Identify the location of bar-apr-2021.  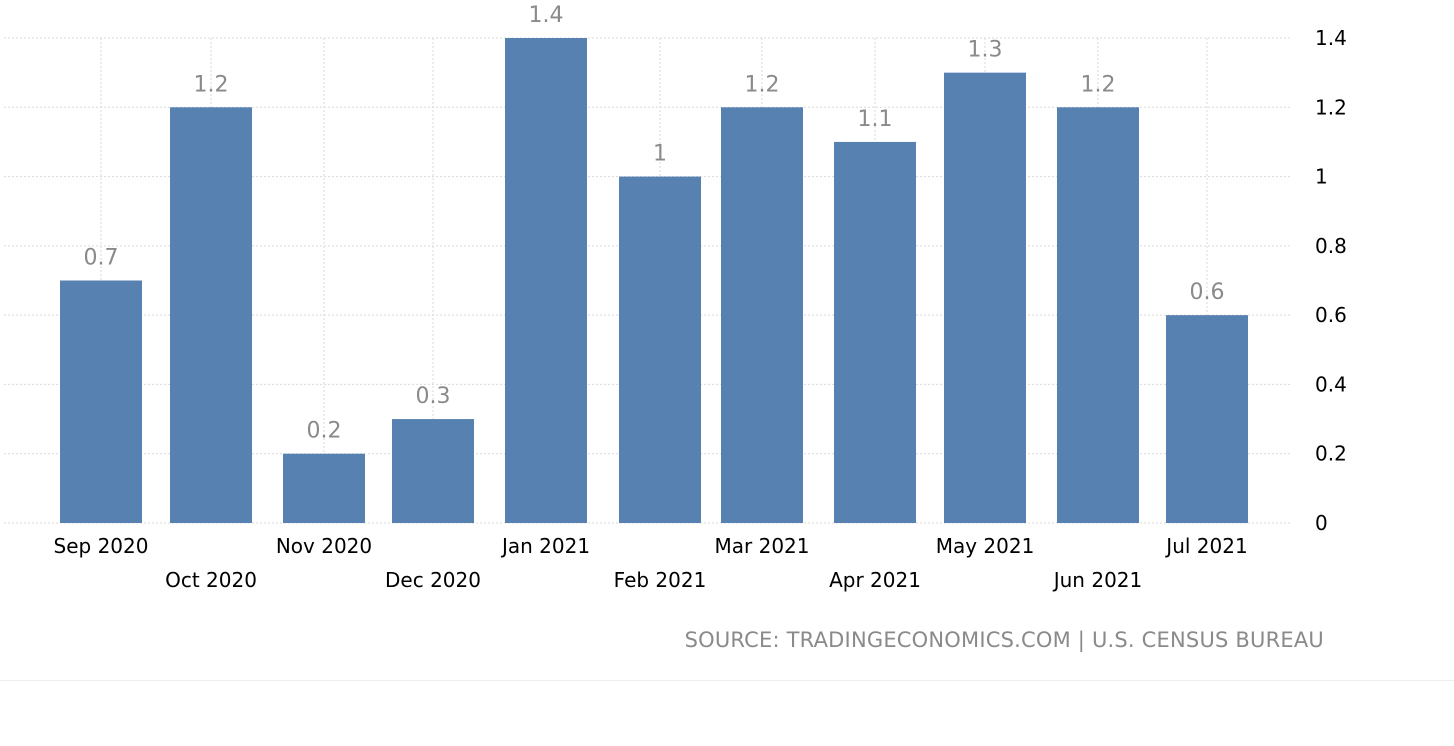
(875, 332).